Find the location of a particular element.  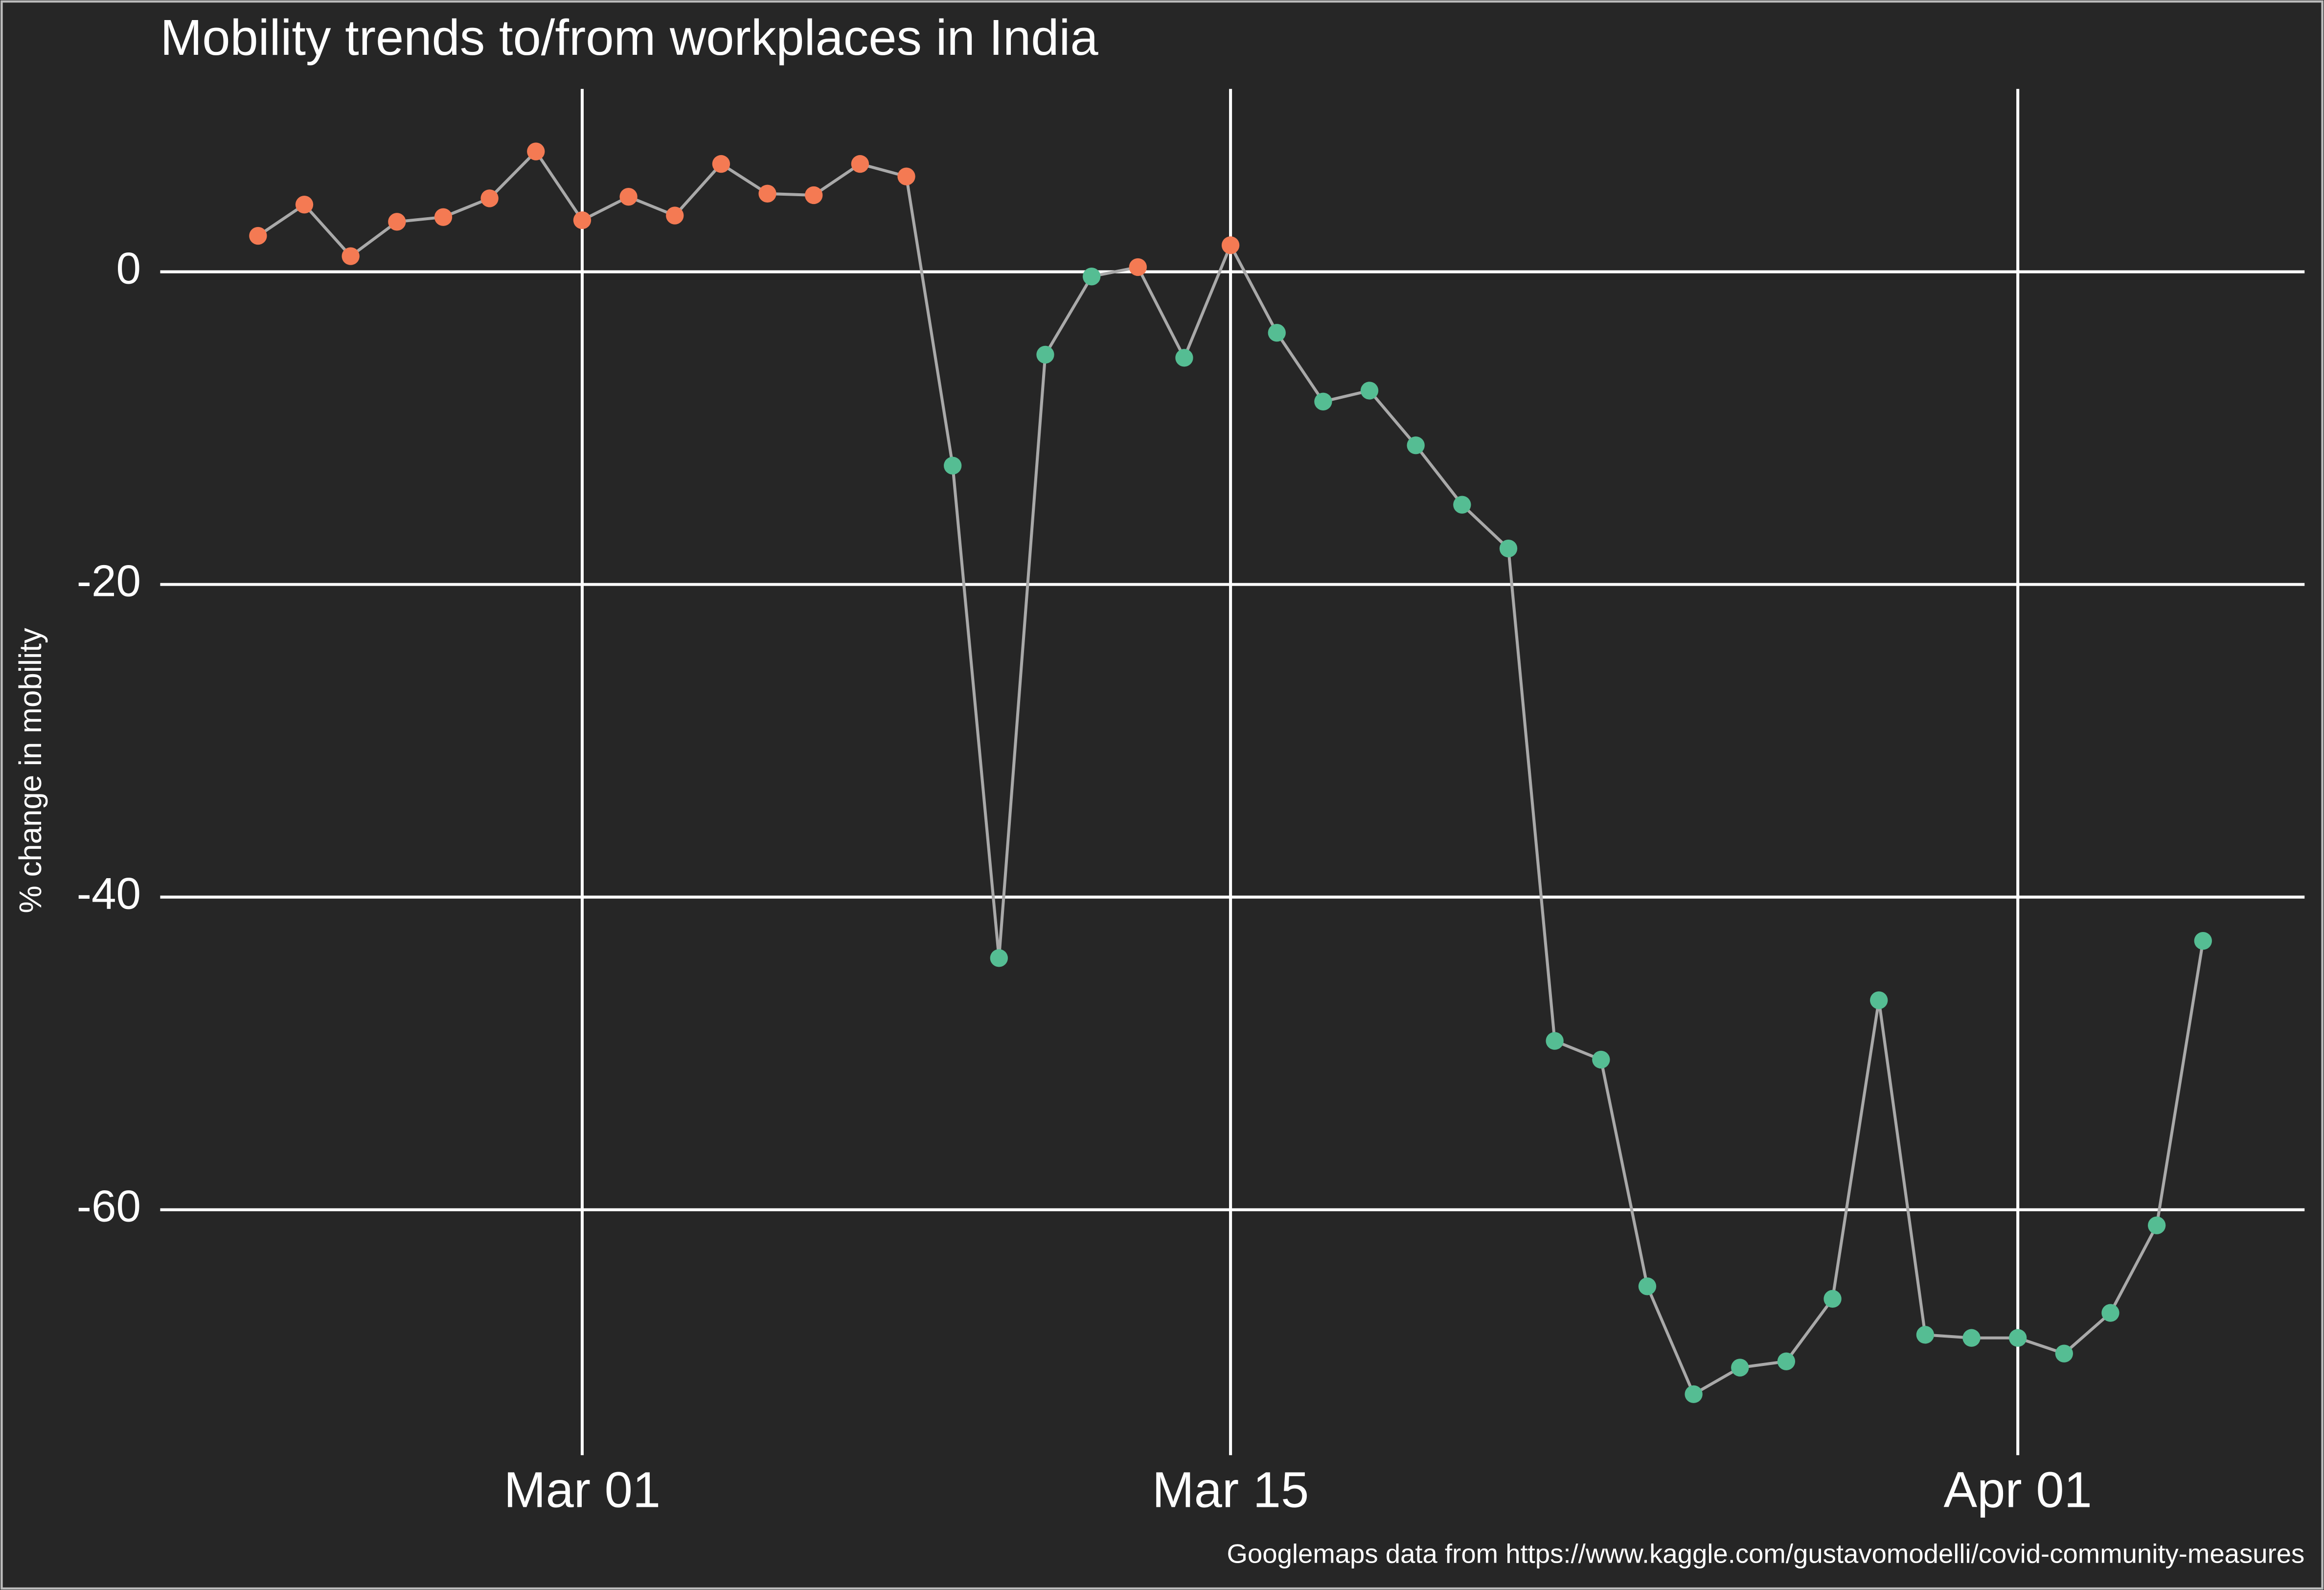

x-tick-label: Mar 15 is located at coordinates (1231, 1490).